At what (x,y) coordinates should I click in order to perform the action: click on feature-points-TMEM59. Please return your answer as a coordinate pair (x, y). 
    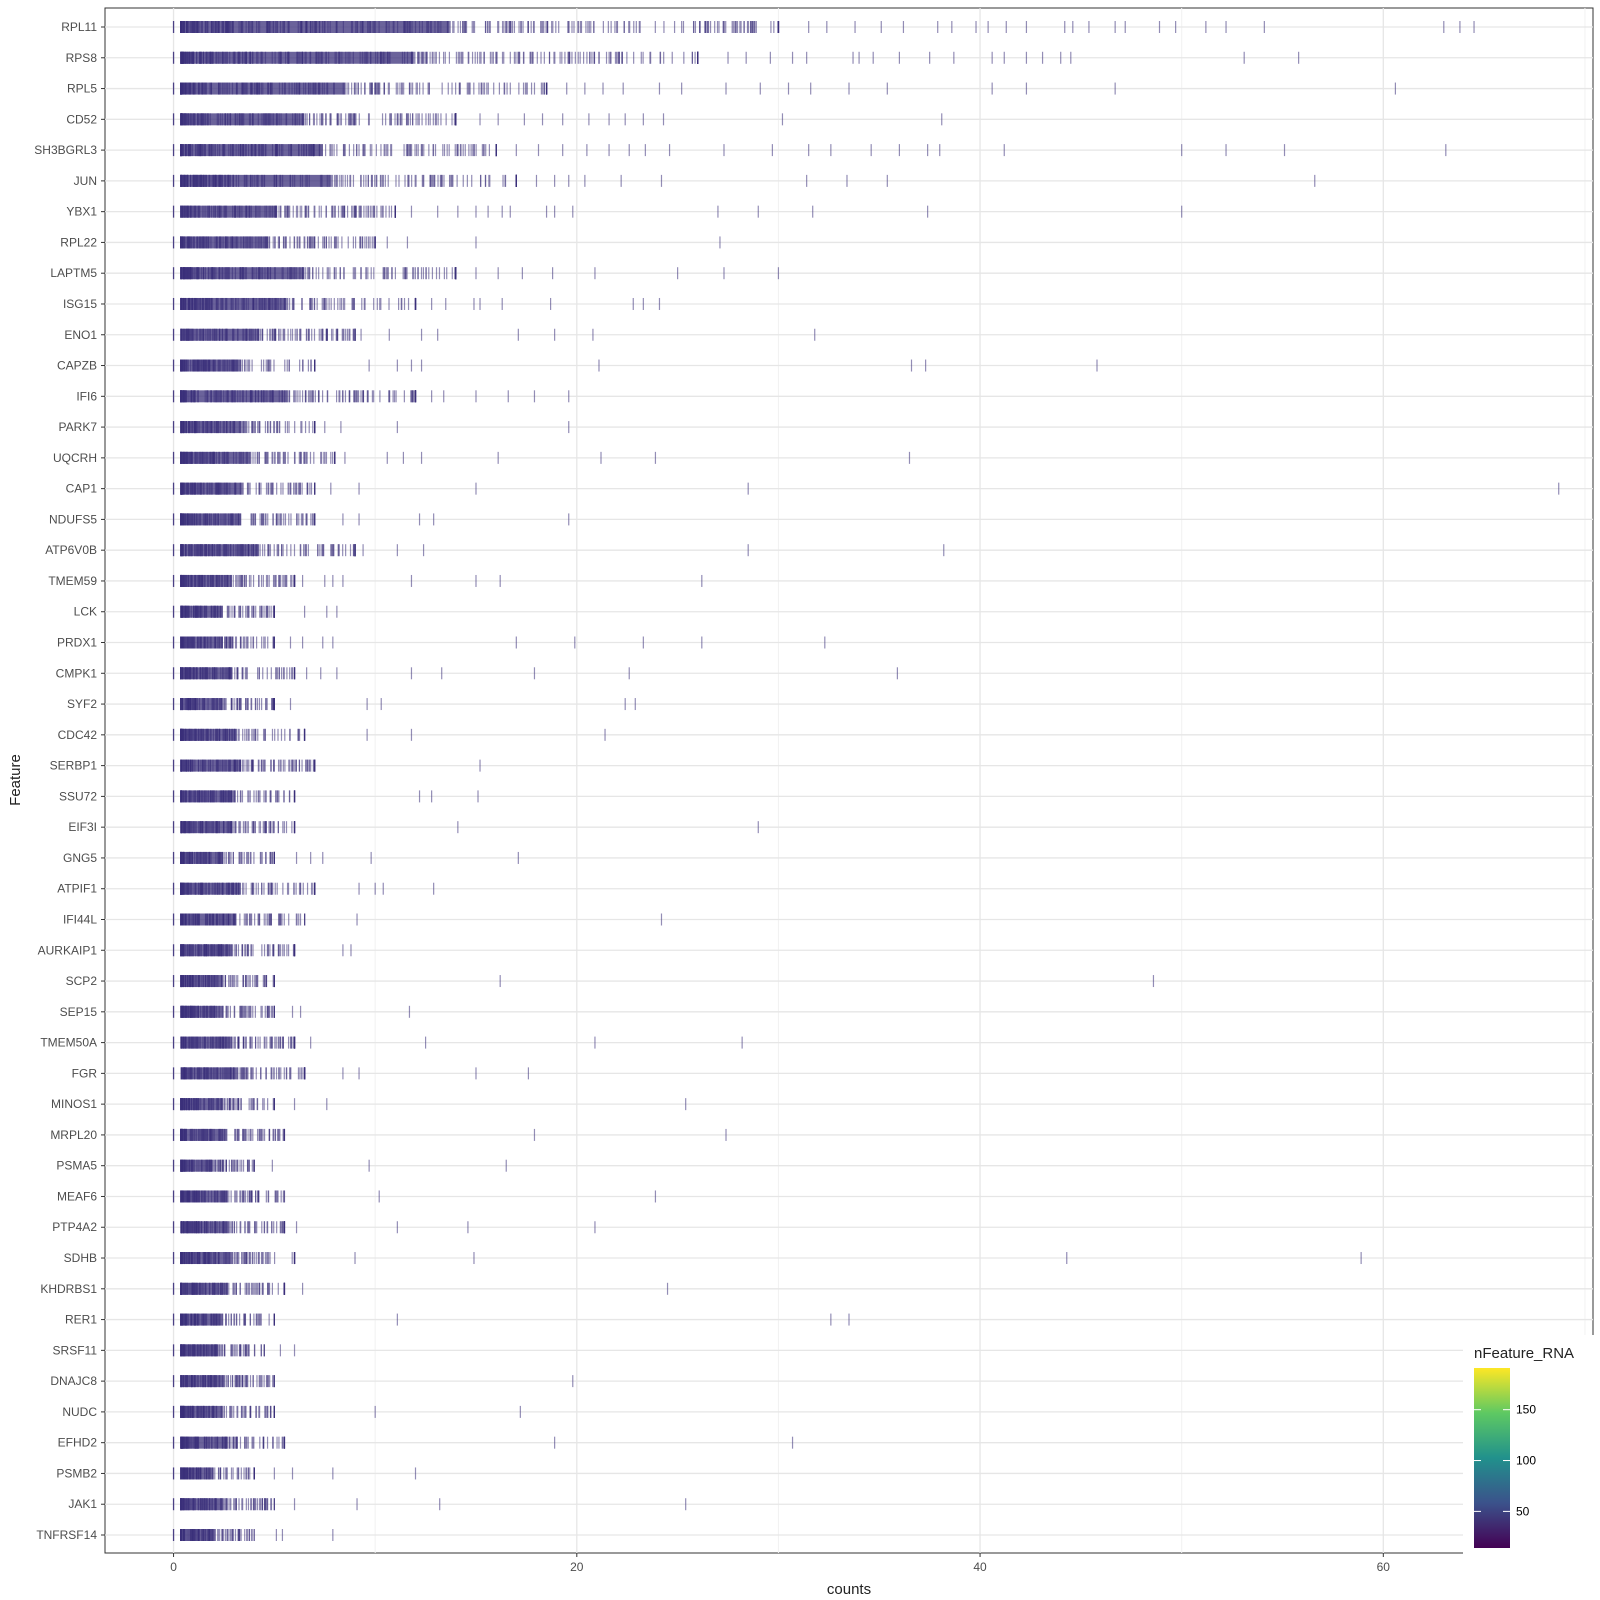
    Looking at the image, I should click on (437, 580).